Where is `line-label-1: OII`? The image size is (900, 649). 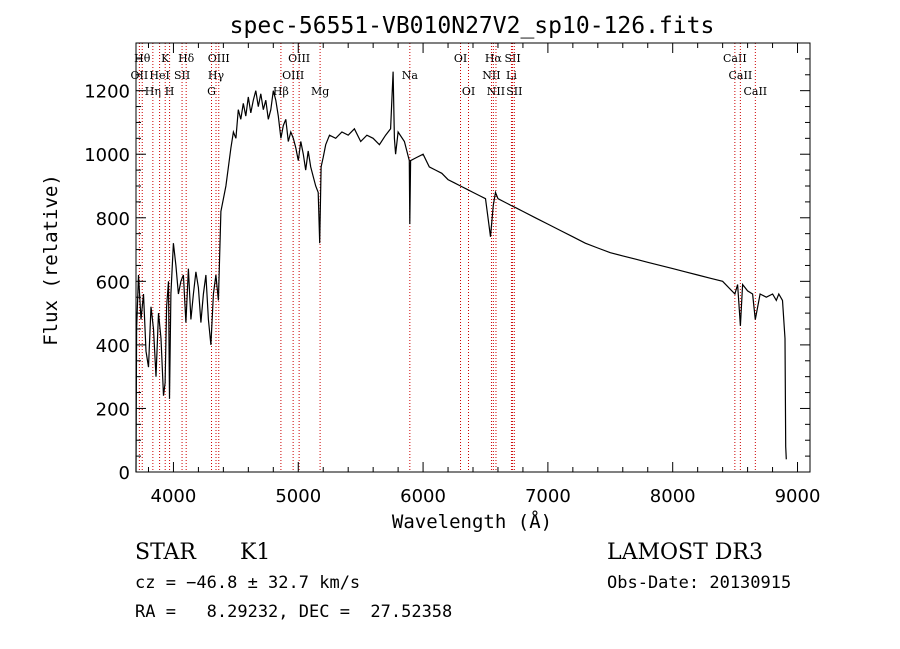
line-label-1: OII is located at coordinates (140, 75).